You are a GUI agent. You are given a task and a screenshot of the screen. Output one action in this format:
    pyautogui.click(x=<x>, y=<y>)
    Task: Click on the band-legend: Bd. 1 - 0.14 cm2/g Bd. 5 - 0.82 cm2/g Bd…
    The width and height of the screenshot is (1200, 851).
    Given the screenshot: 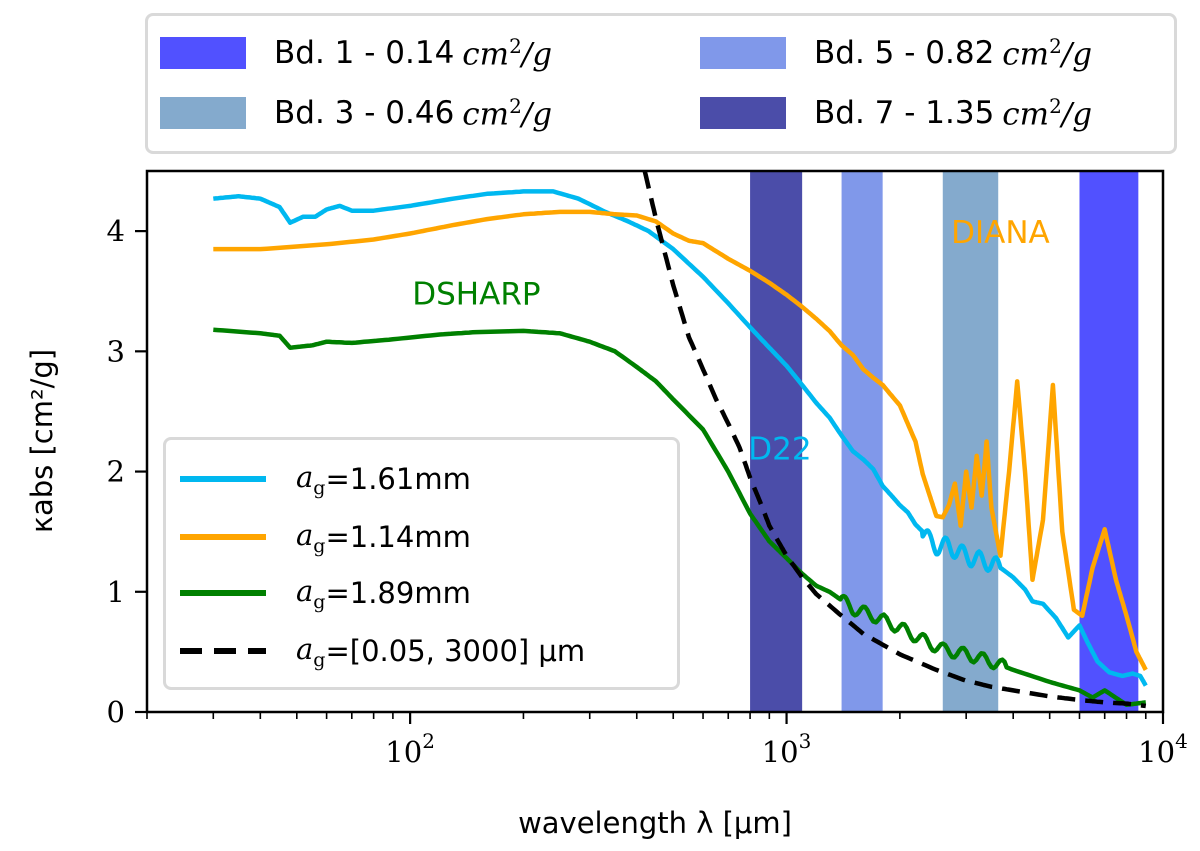 What is the action you would take?
    pyautogui.click(x=661, y=83)
    